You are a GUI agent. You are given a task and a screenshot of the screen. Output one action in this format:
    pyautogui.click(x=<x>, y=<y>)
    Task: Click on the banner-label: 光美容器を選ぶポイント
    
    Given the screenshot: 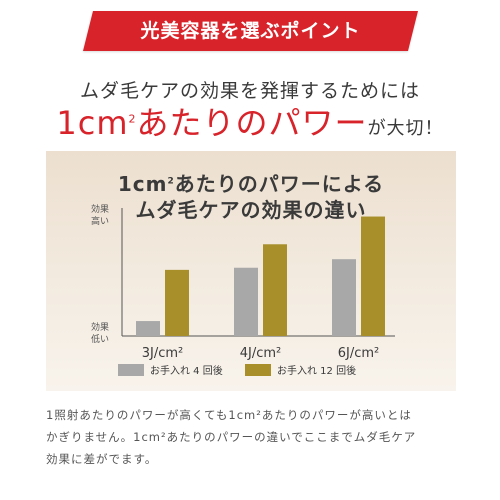 What is the action you would take?
    pyautogui.click(x=250, y=31)
    